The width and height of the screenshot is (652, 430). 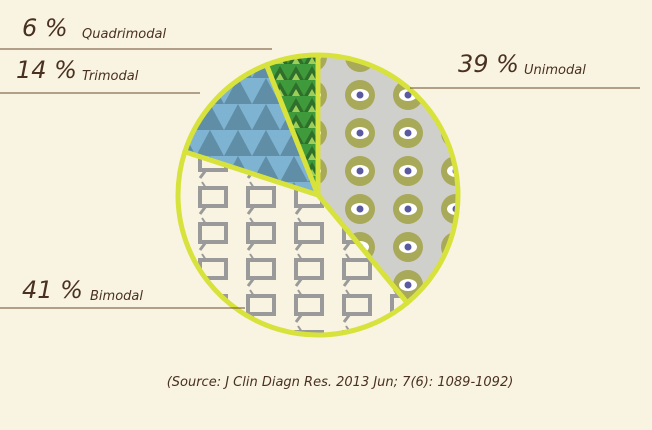 I want to click on value-label: 6 %, so click(x=45, y=28).